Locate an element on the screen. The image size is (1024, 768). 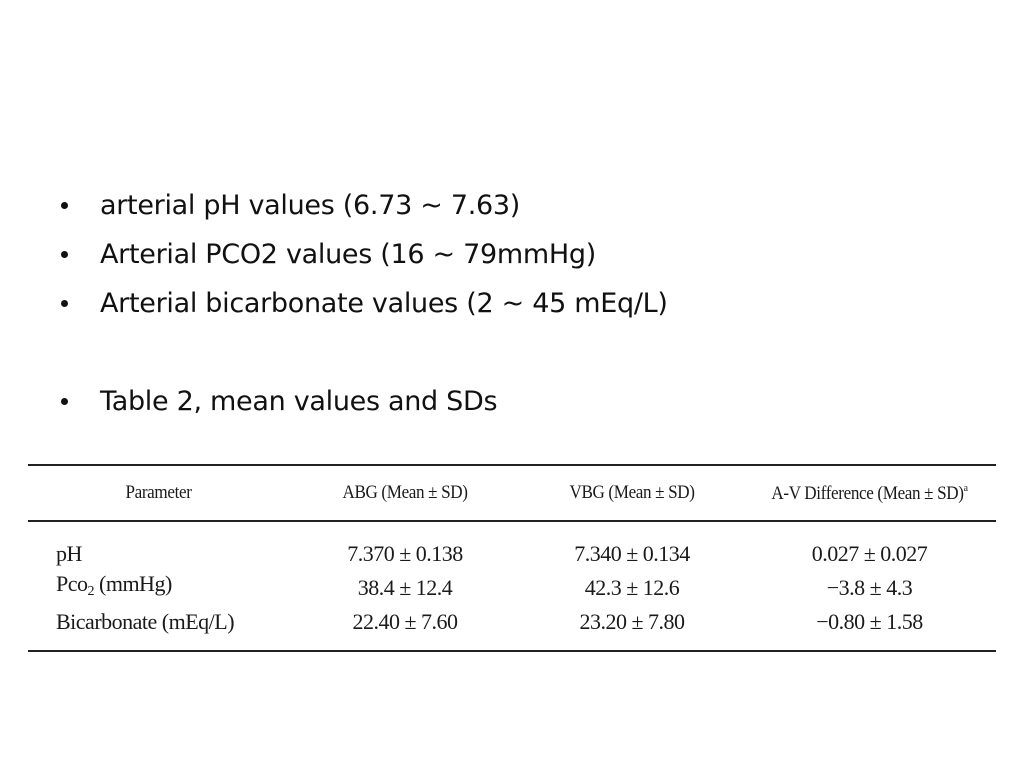
bullet-item-ph-range: arterial pH values (6.73 ~ 7.63) is located at coordinates (362, 210).